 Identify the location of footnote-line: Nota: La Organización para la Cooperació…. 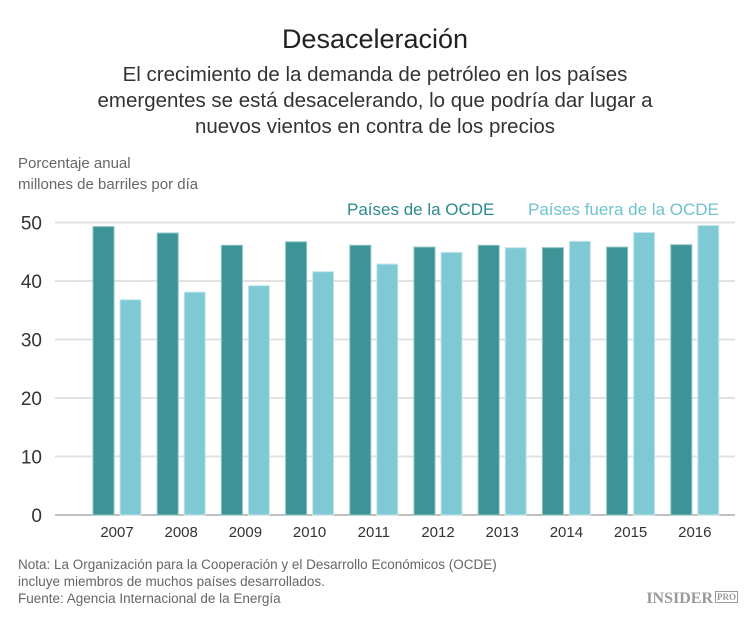
(257, 564).